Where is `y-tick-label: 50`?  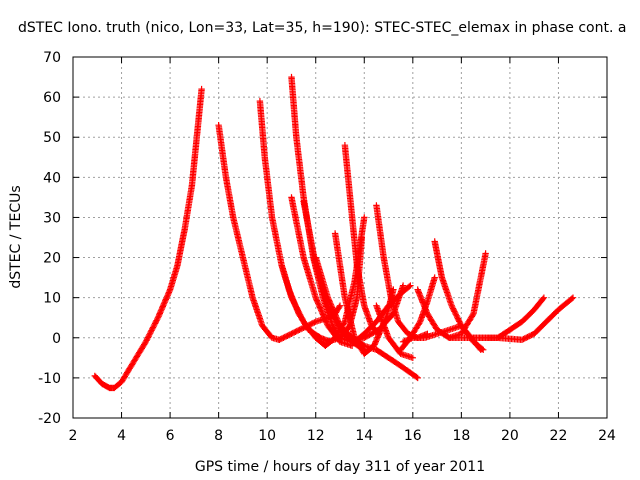
y-tick-label: 50 is located at coordinates (52, 138).